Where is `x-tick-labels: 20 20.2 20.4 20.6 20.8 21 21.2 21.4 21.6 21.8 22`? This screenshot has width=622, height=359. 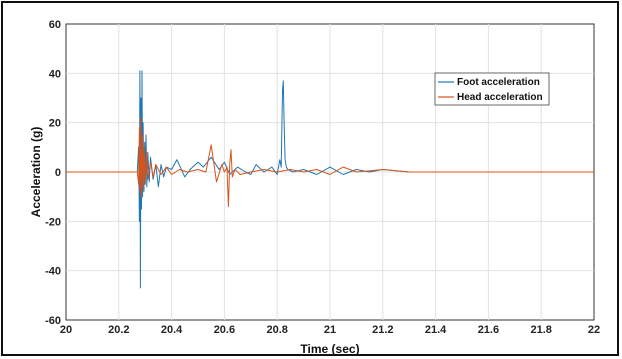
x-tick-labels: 20 20.2 20.4 20.6 20.8 21 21.2 21.4 21.6 21.8 22 is located at coordinates (330, 330).